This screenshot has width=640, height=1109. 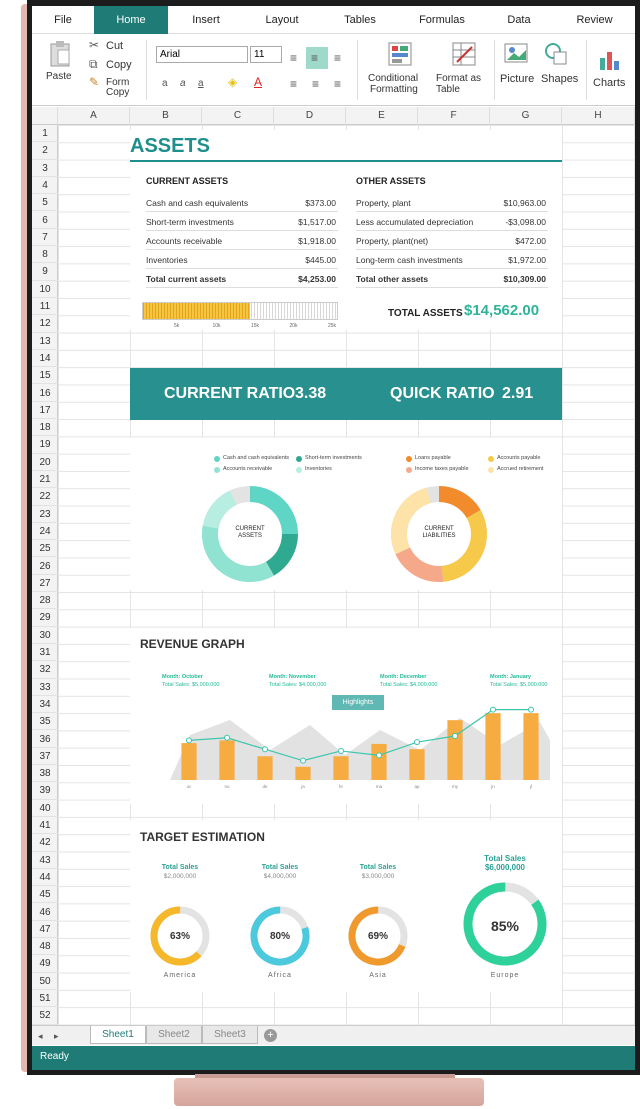 What do you see at coordinates (118, 1035) in the screenshot?
I see `sheet-tab-1: Sheet1` at bounding box center [118, 1035].